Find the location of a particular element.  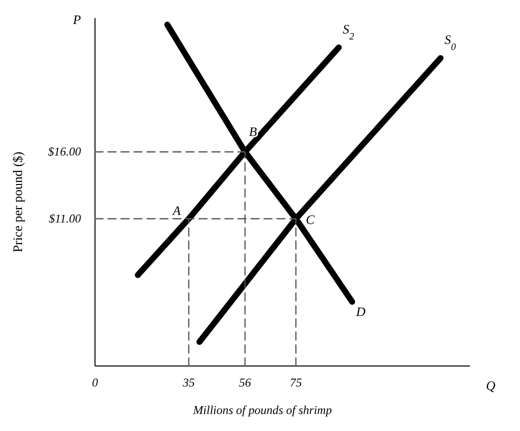

annotation: B is located at coordinates (253, 131).